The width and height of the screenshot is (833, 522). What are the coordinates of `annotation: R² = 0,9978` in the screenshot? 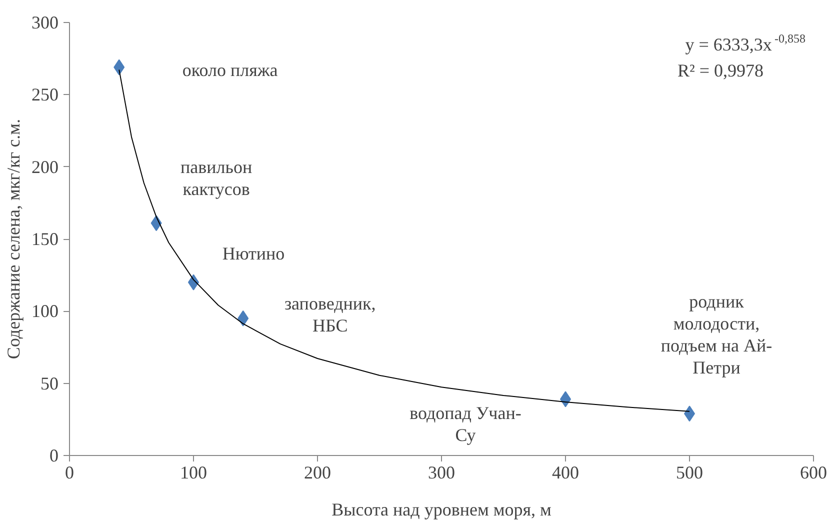 It's located at (720, 70).